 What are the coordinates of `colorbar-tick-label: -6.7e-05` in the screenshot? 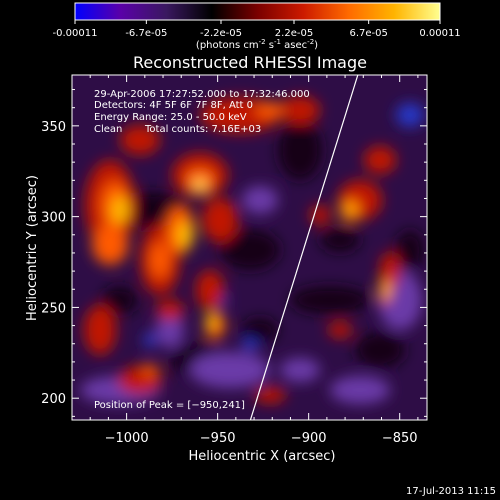 It's located at (146, 33).